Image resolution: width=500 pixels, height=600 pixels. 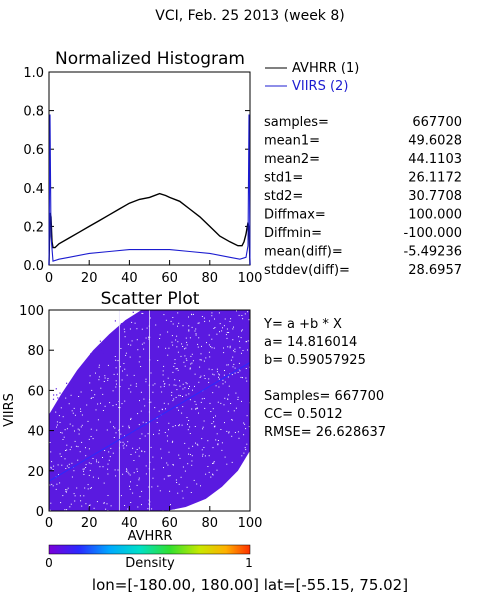 What do you see at coordinates (292, 141) in the screenshot?
I see `stat-label: mean1=` at bounding box center [292, 141].